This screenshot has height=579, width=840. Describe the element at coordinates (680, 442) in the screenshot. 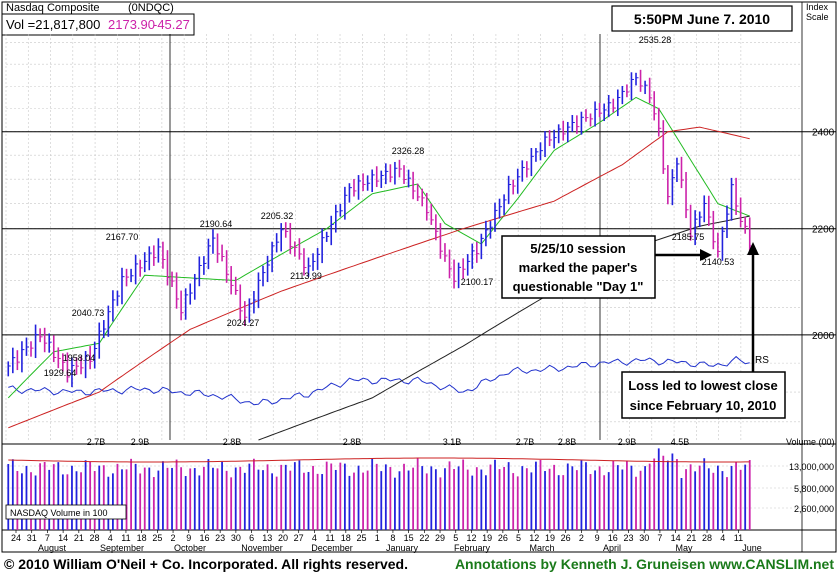

I see `volume-peak-label: 4.5B` at that location.